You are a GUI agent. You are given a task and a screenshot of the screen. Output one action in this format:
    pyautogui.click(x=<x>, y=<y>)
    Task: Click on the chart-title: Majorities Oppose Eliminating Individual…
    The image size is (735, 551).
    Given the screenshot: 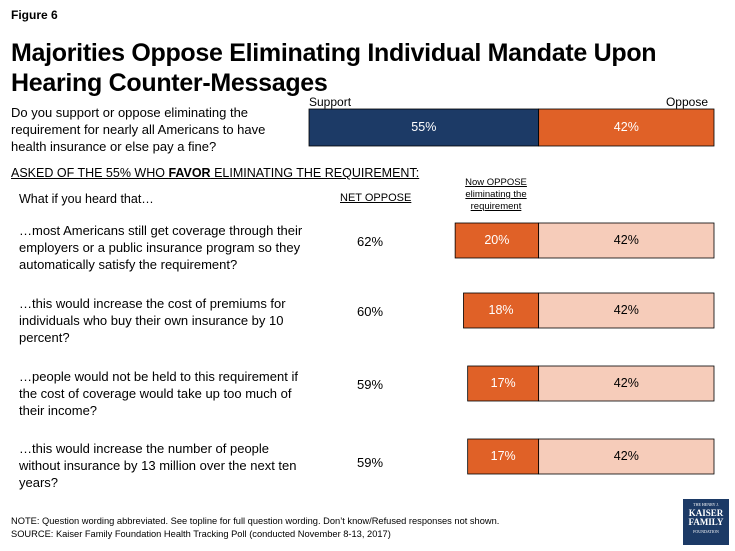 What is the action you would take?
    pyautogui.click(x=334, y=68)
    